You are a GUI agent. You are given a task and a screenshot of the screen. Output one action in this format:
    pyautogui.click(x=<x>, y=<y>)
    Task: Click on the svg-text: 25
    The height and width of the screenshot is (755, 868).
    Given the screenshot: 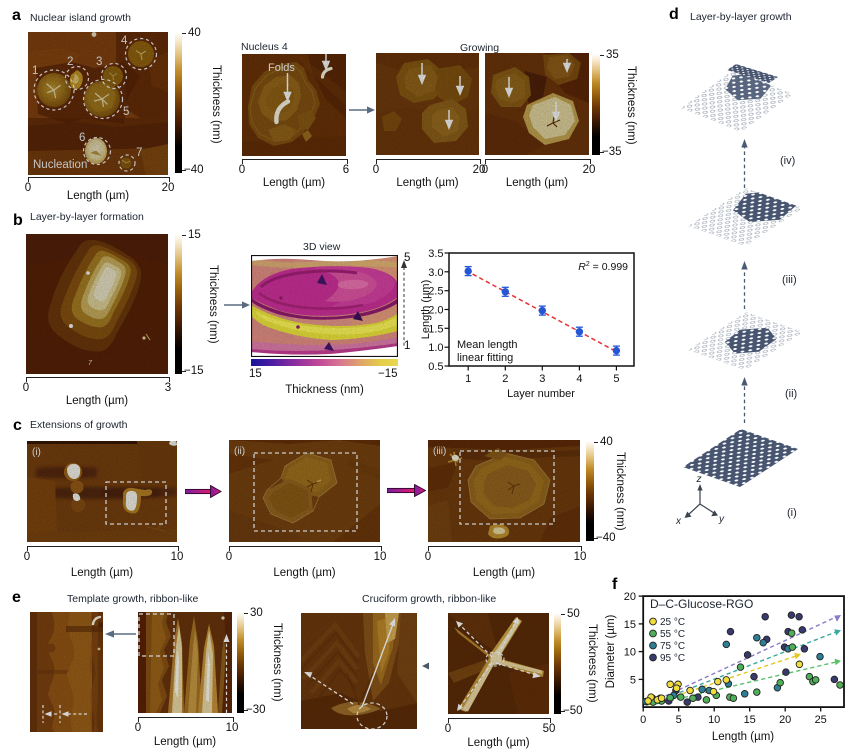 What is the action you would take?
    pyautogui.click(x=821, y=720)
    